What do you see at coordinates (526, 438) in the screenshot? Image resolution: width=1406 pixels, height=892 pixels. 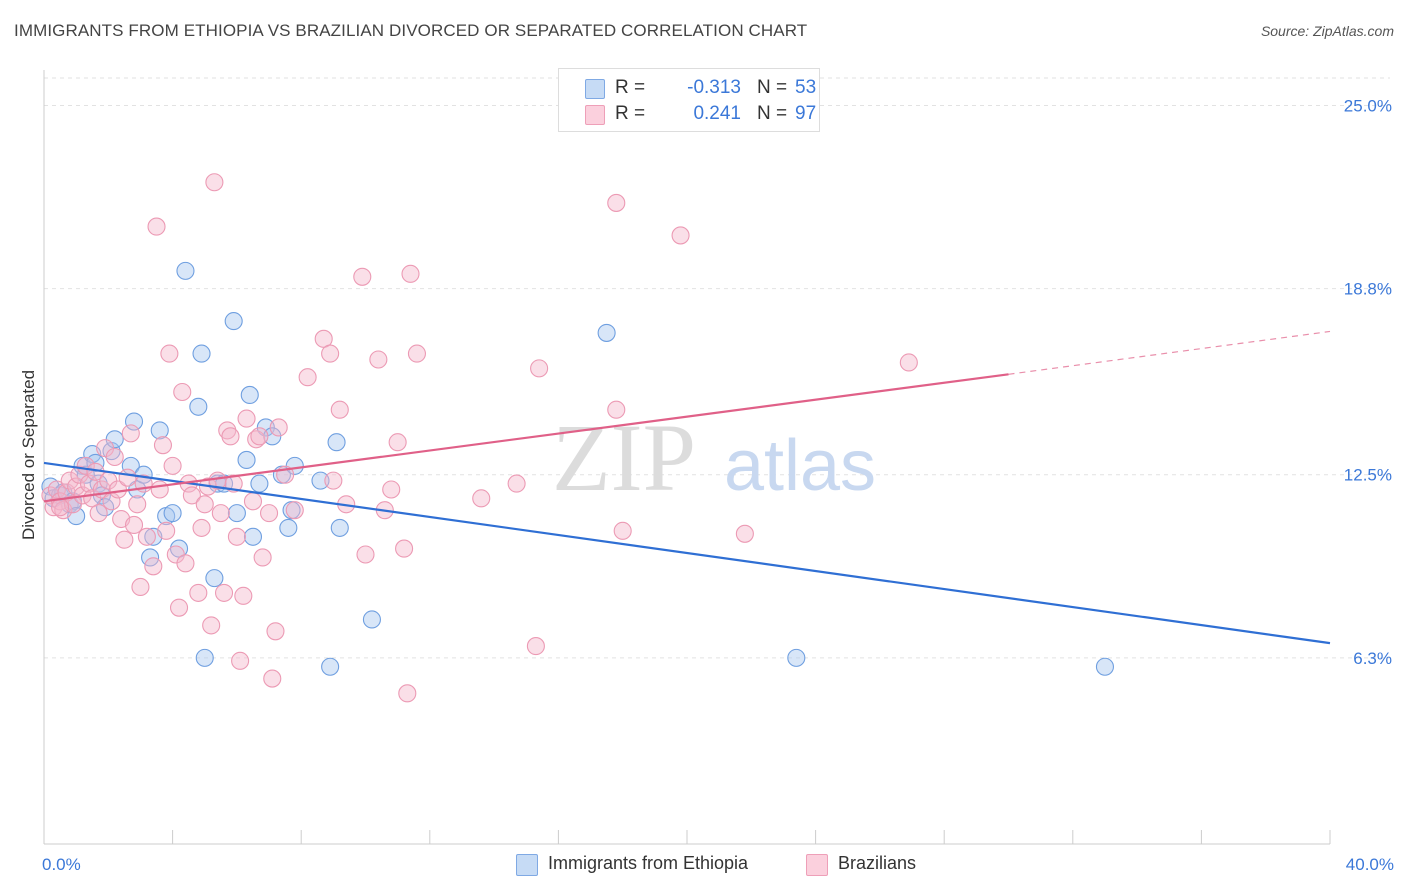 I see `brazilian-trend-line` at bounding box center [526, 438].